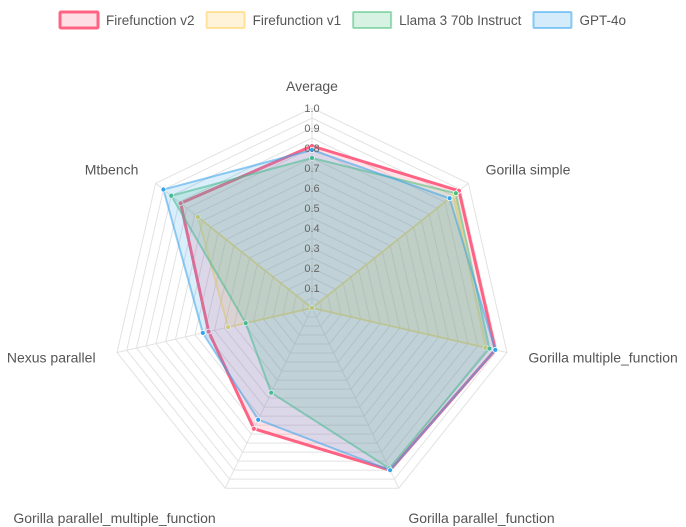  Describe the element at coordinates (312, 158) in the screenshot. I see `point-llama-3-70b-instruct-average` at that location.